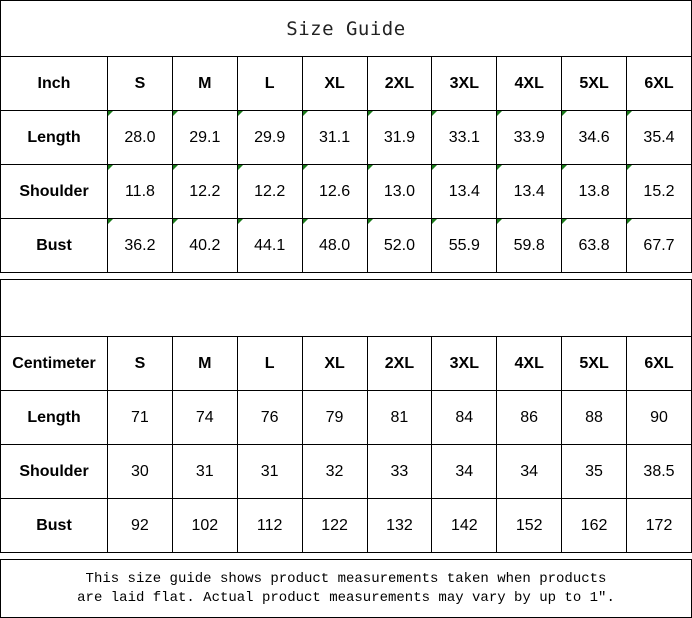 The height and width of the screenshot is (618, 692). I want to click on measurement-value: 81, so click(399, 417).